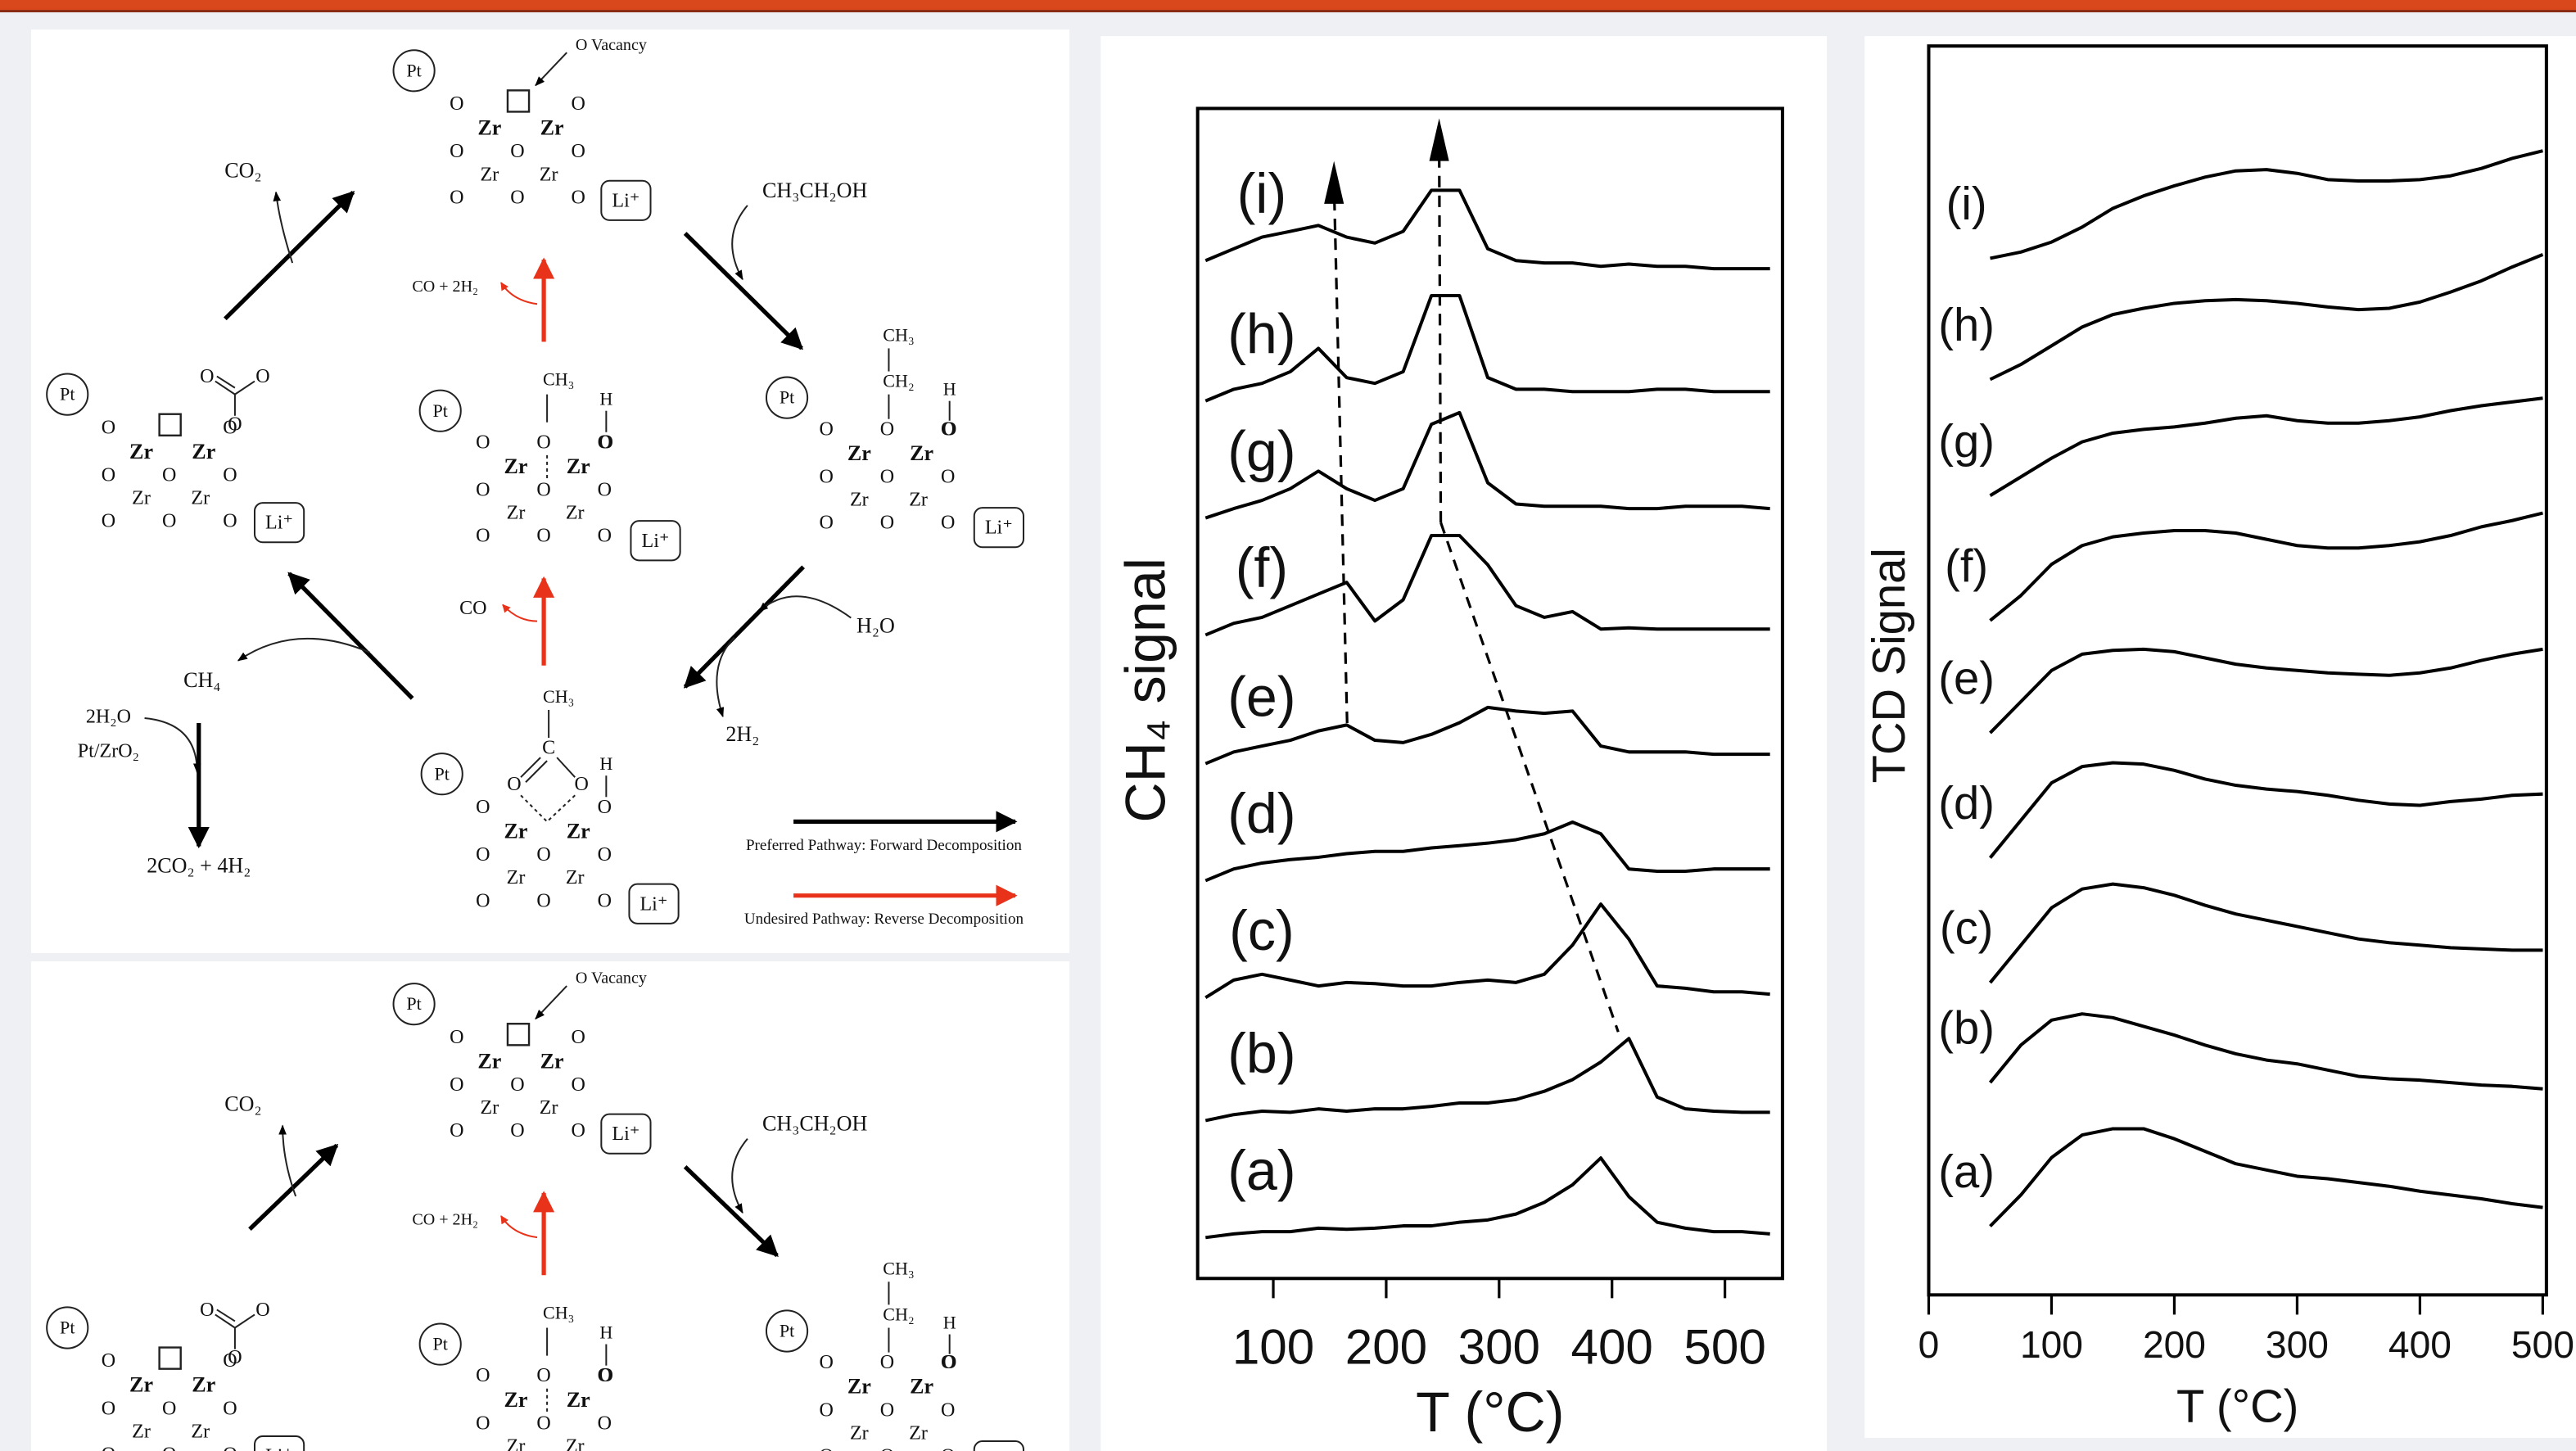 This screenshot has height=1451, width=2576. I want to click on label: 2CO₂ + 4H₂, so click(199, 866).